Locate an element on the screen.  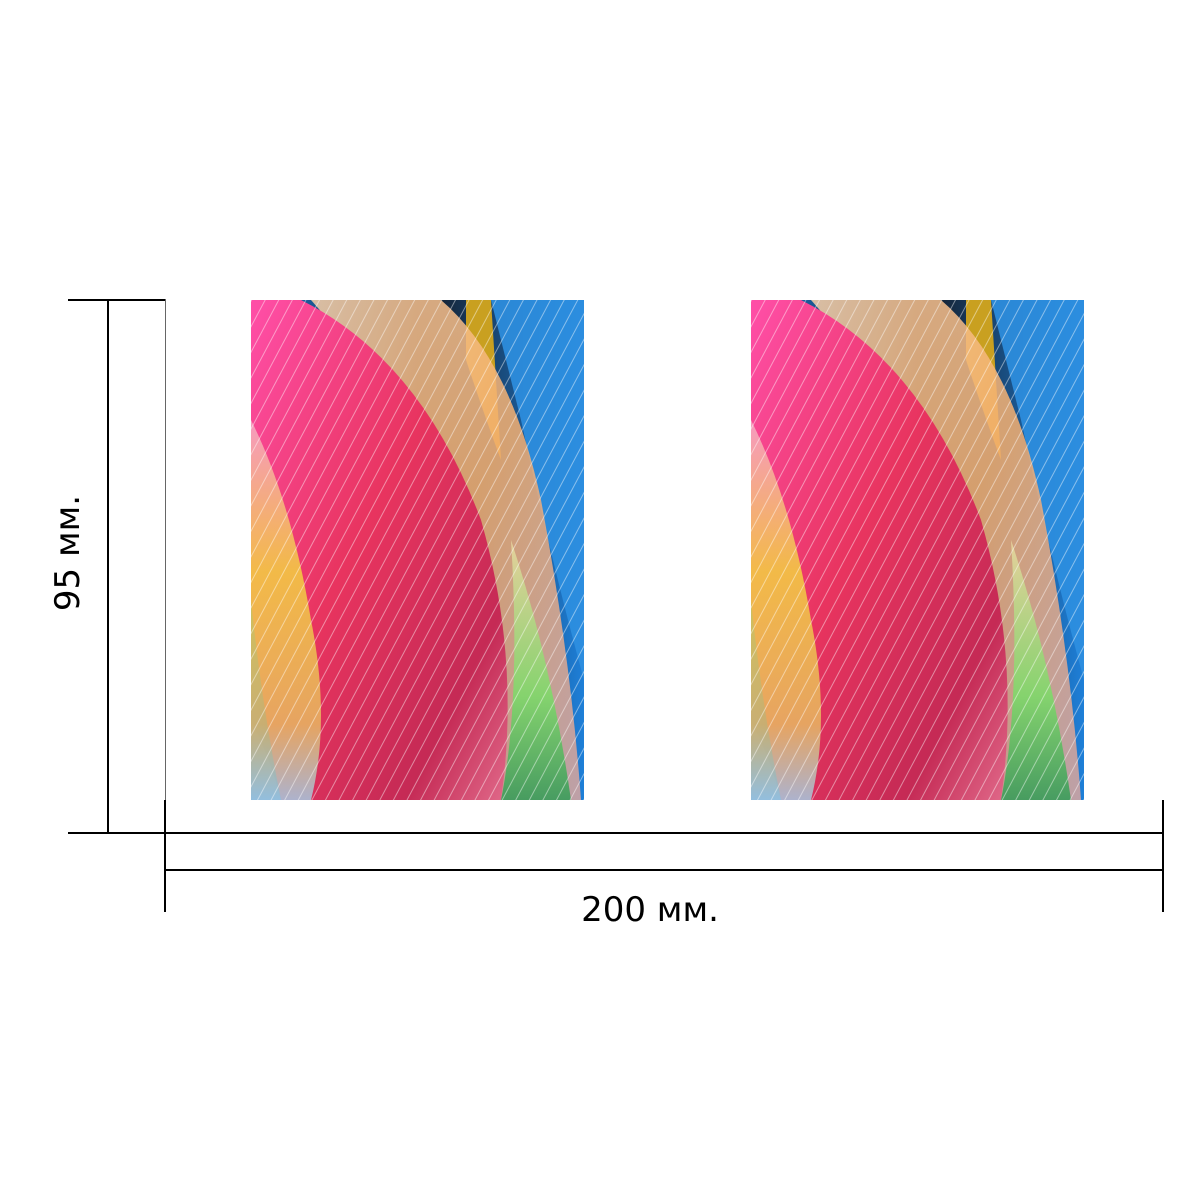
right-fabric-photo is located at coordinates (917, 550).